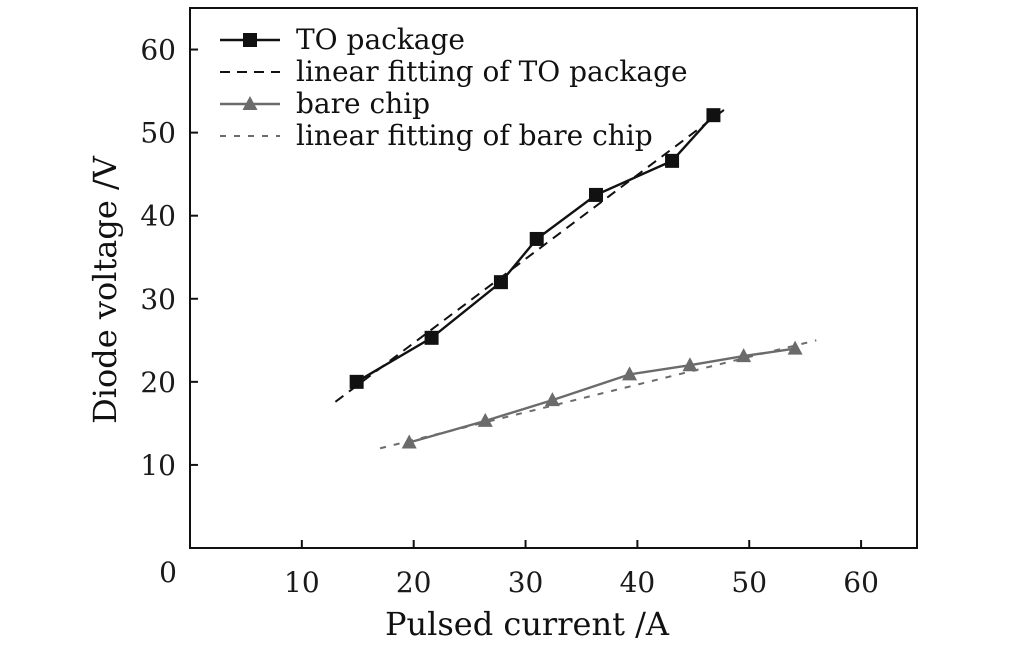 This screenshot has width=1016, height=647. What do you see at coordinates (158, 465) in the screenshot?
I see `y-tick-label: 10` at bounding box center [158, 465].